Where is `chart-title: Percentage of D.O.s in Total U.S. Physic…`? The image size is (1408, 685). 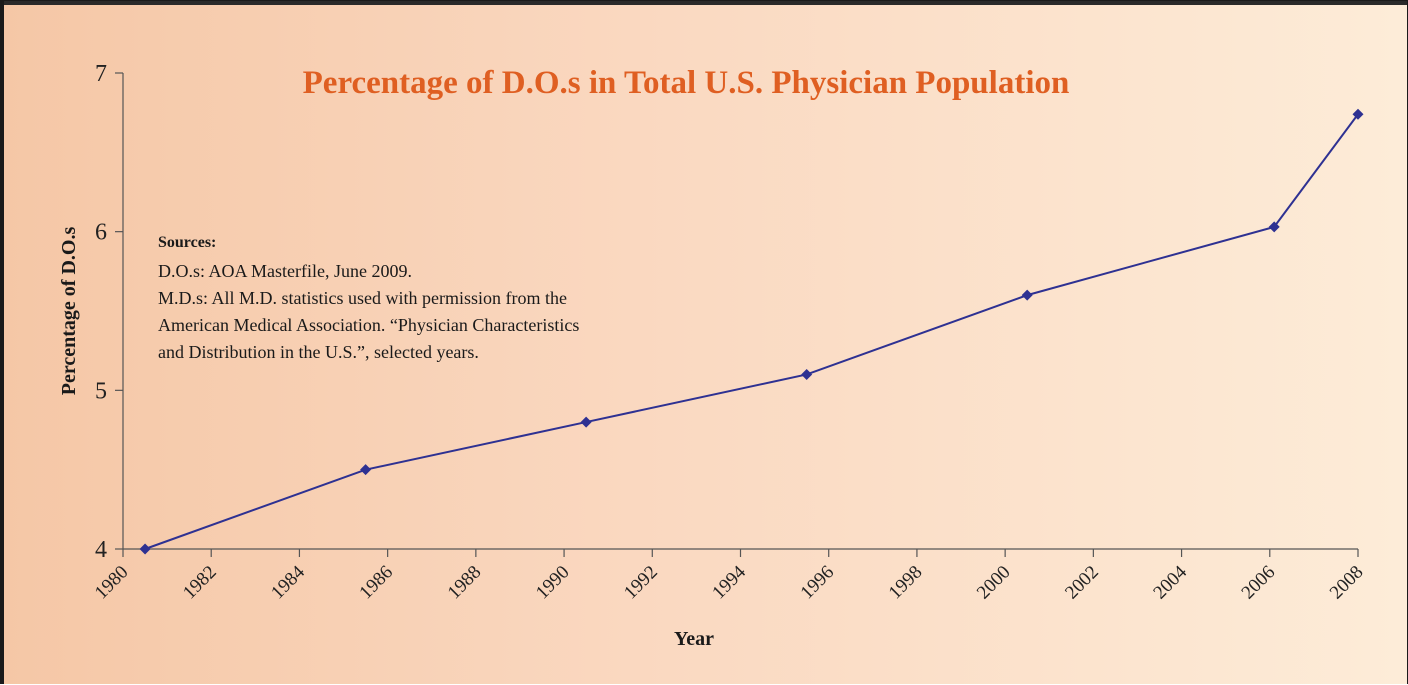 chart-title: Percentage of D.O.s in Total U.S. Physic… is located at coordinates (686, 83).